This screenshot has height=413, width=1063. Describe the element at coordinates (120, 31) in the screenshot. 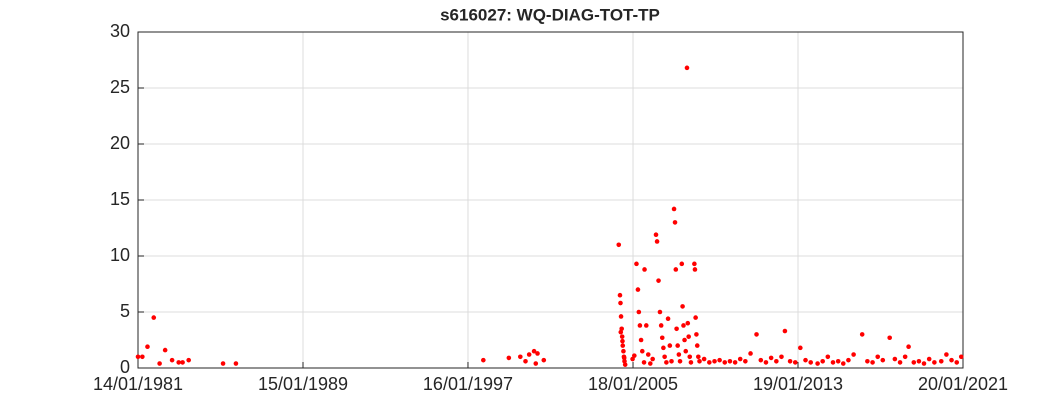

I see `y-tick-label: 30` at that location.